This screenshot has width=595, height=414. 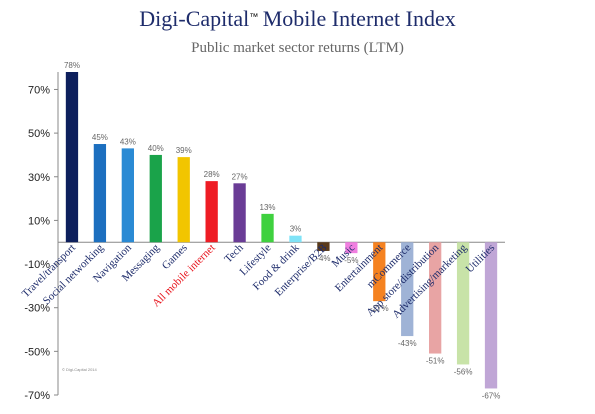 I want to click on data-label: -5%, so click(x=351, y=260).